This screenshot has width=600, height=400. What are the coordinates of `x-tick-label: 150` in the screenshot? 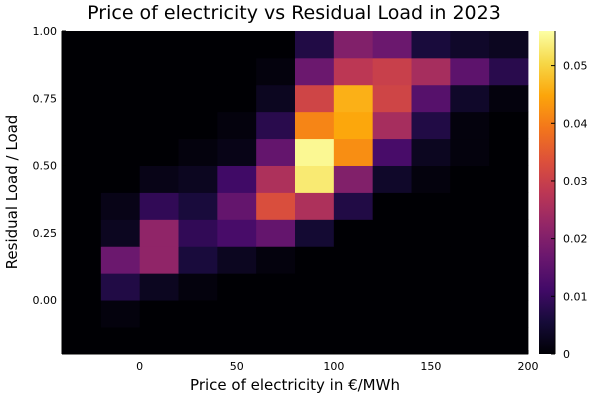 It's located at (430, 366).